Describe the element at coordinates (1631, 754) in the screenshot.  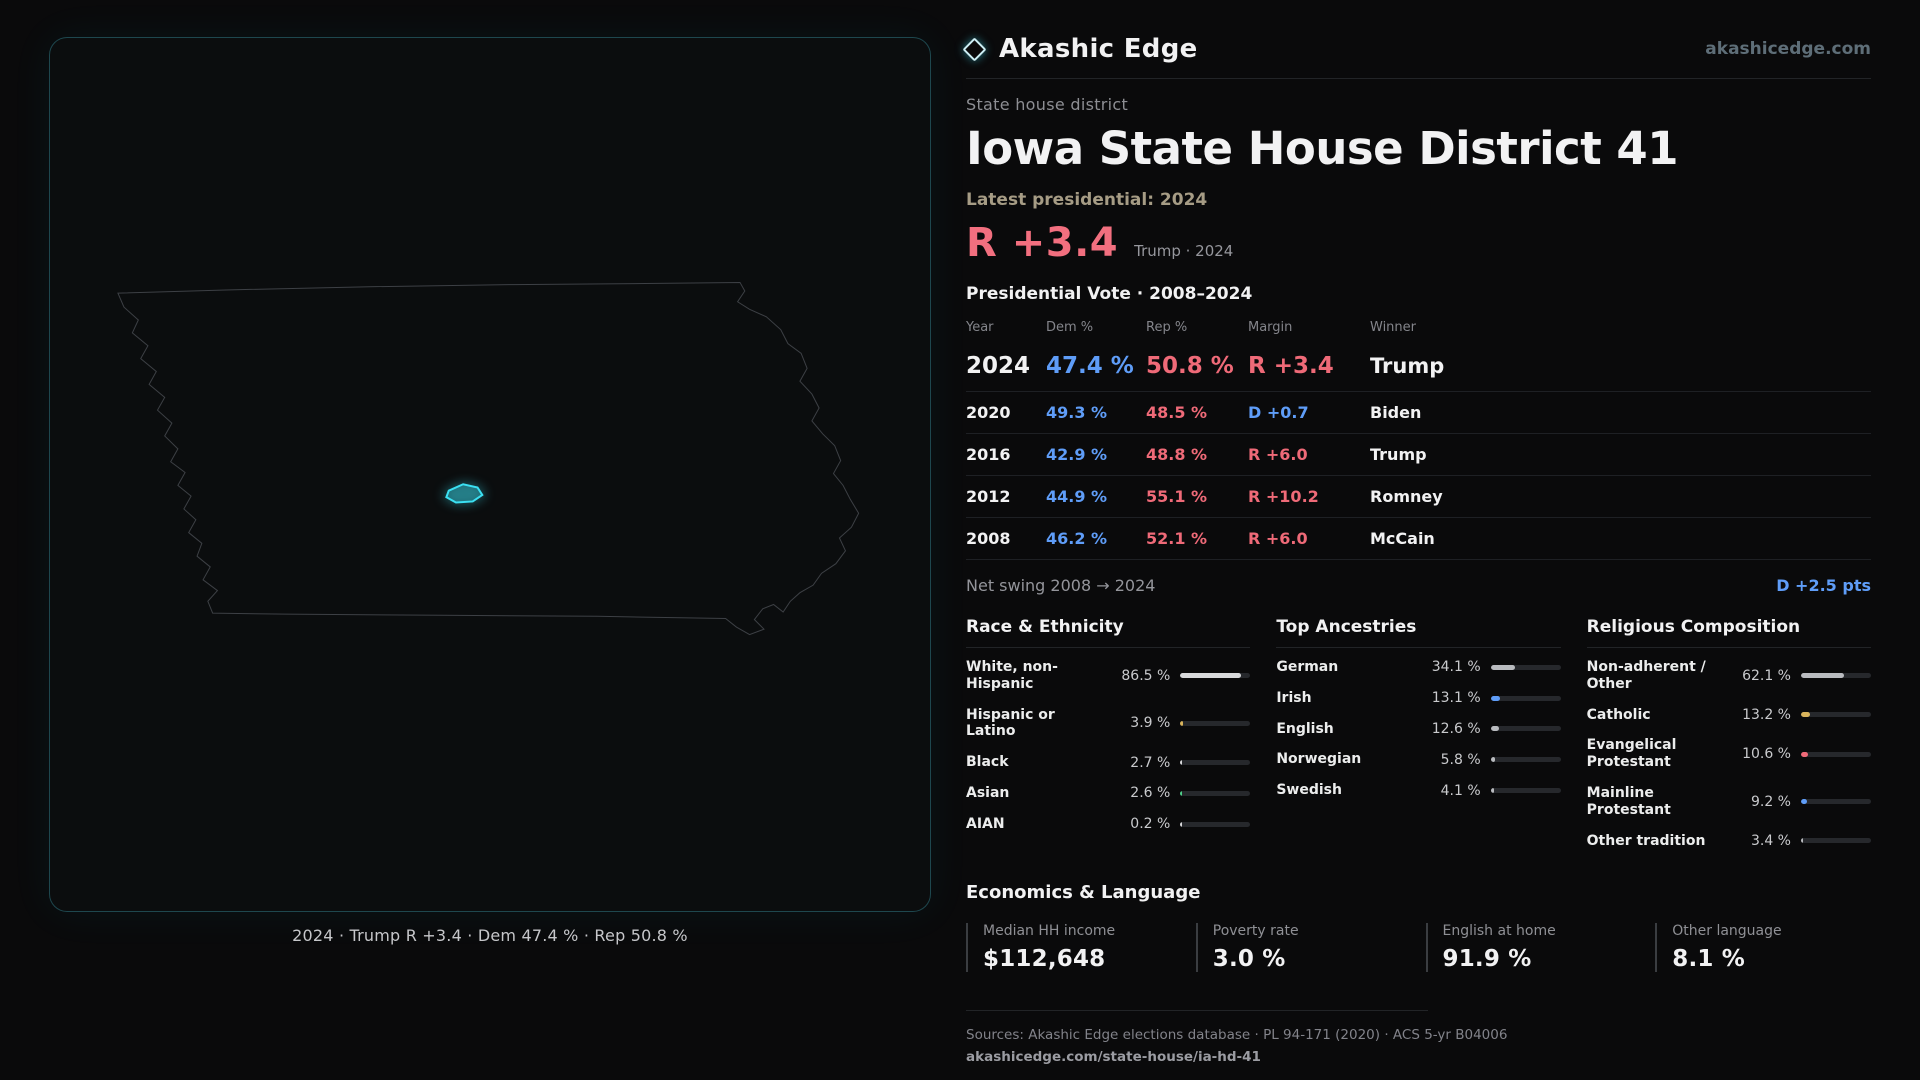
I see `demo-label: Evangelical Protestant` at that location.